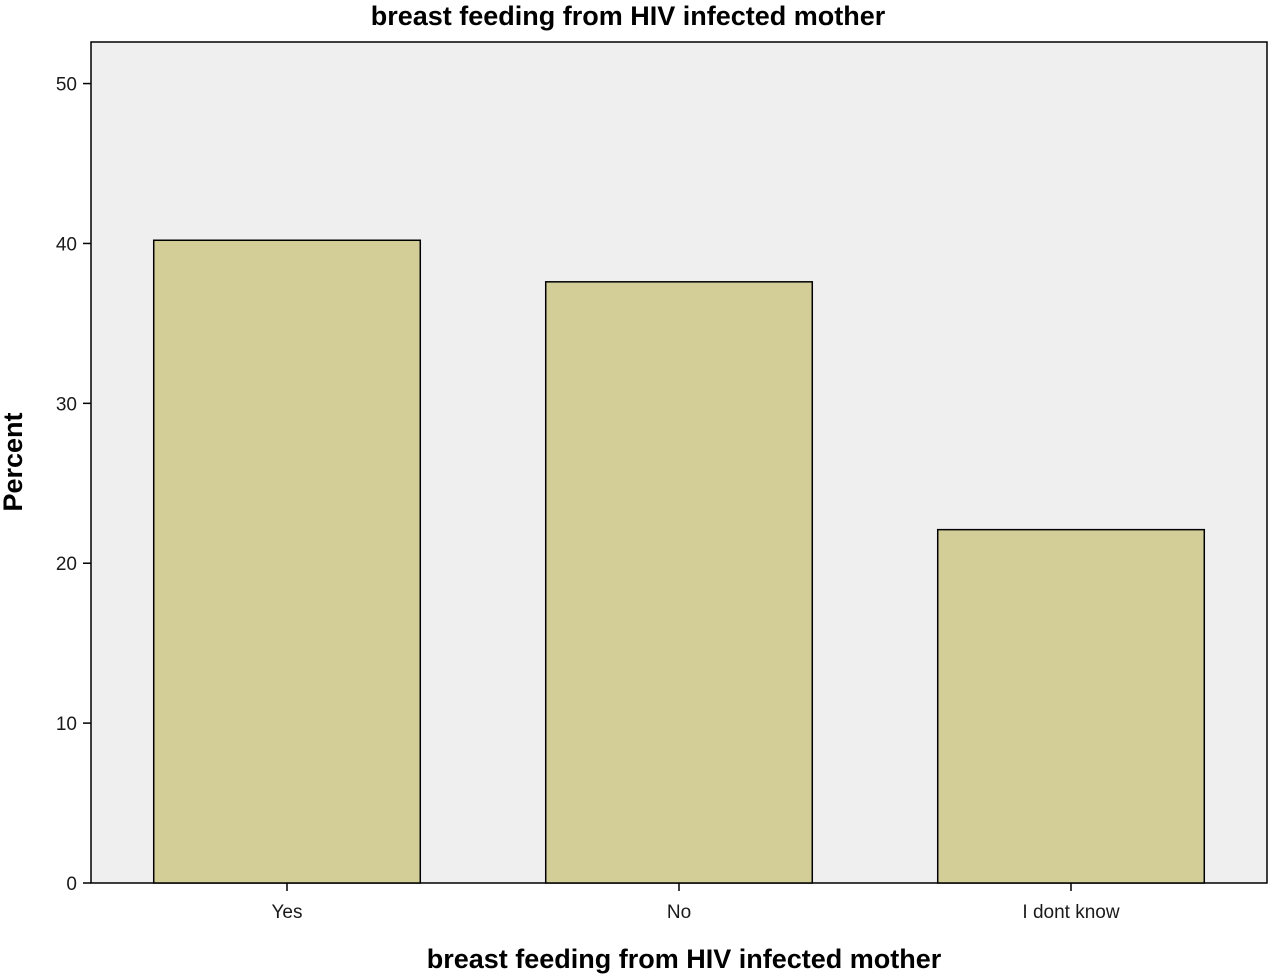 Image resolution: width=1280 pixels, height=979 pixels. What do you see at coordinates (679, 582) in the screenshot?
I see `bar-no` at bounding box center [679, 582].